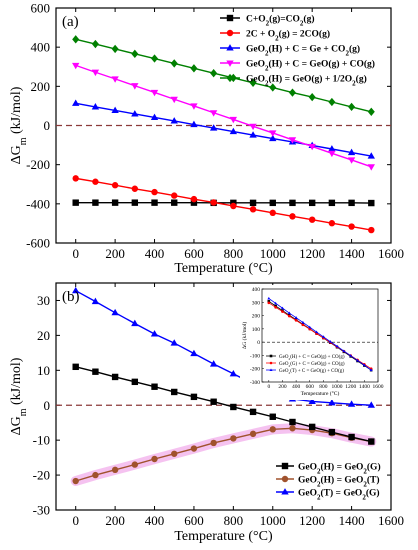 The width and height of the screenshot is (418, 550). Describe the element at coordinates (255, 356) in the screenshot. I see `inset-y-tick-label: -100` at that location.